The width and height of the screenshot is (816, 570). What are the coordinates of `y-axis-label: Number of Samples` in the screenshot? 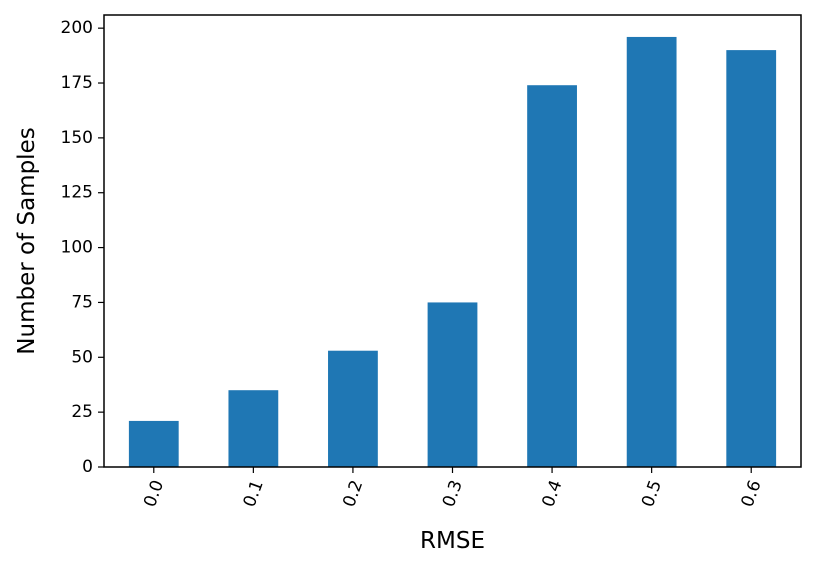 It's located at (27, 240).